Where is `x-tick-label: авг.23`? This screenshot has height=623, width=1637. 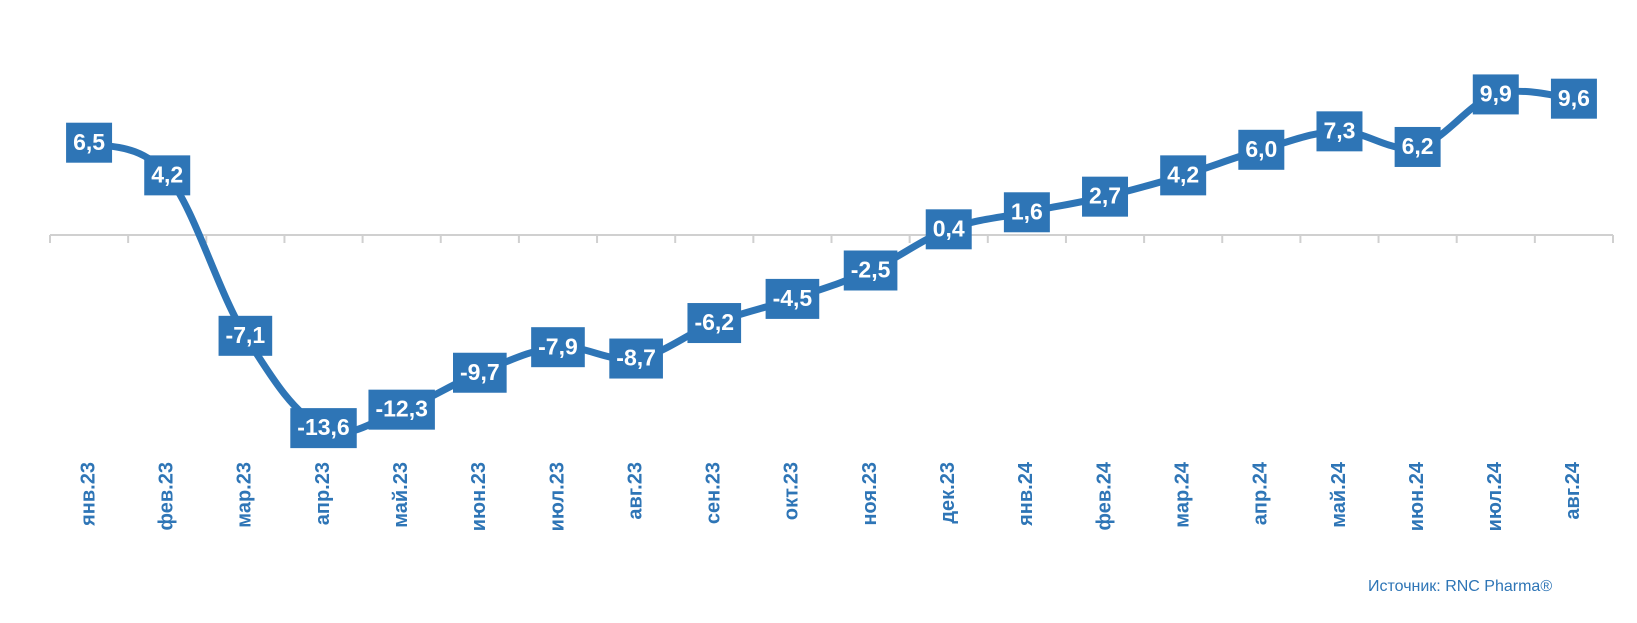
x-tick-label: авг.23 is located at coordinates (635, 491).